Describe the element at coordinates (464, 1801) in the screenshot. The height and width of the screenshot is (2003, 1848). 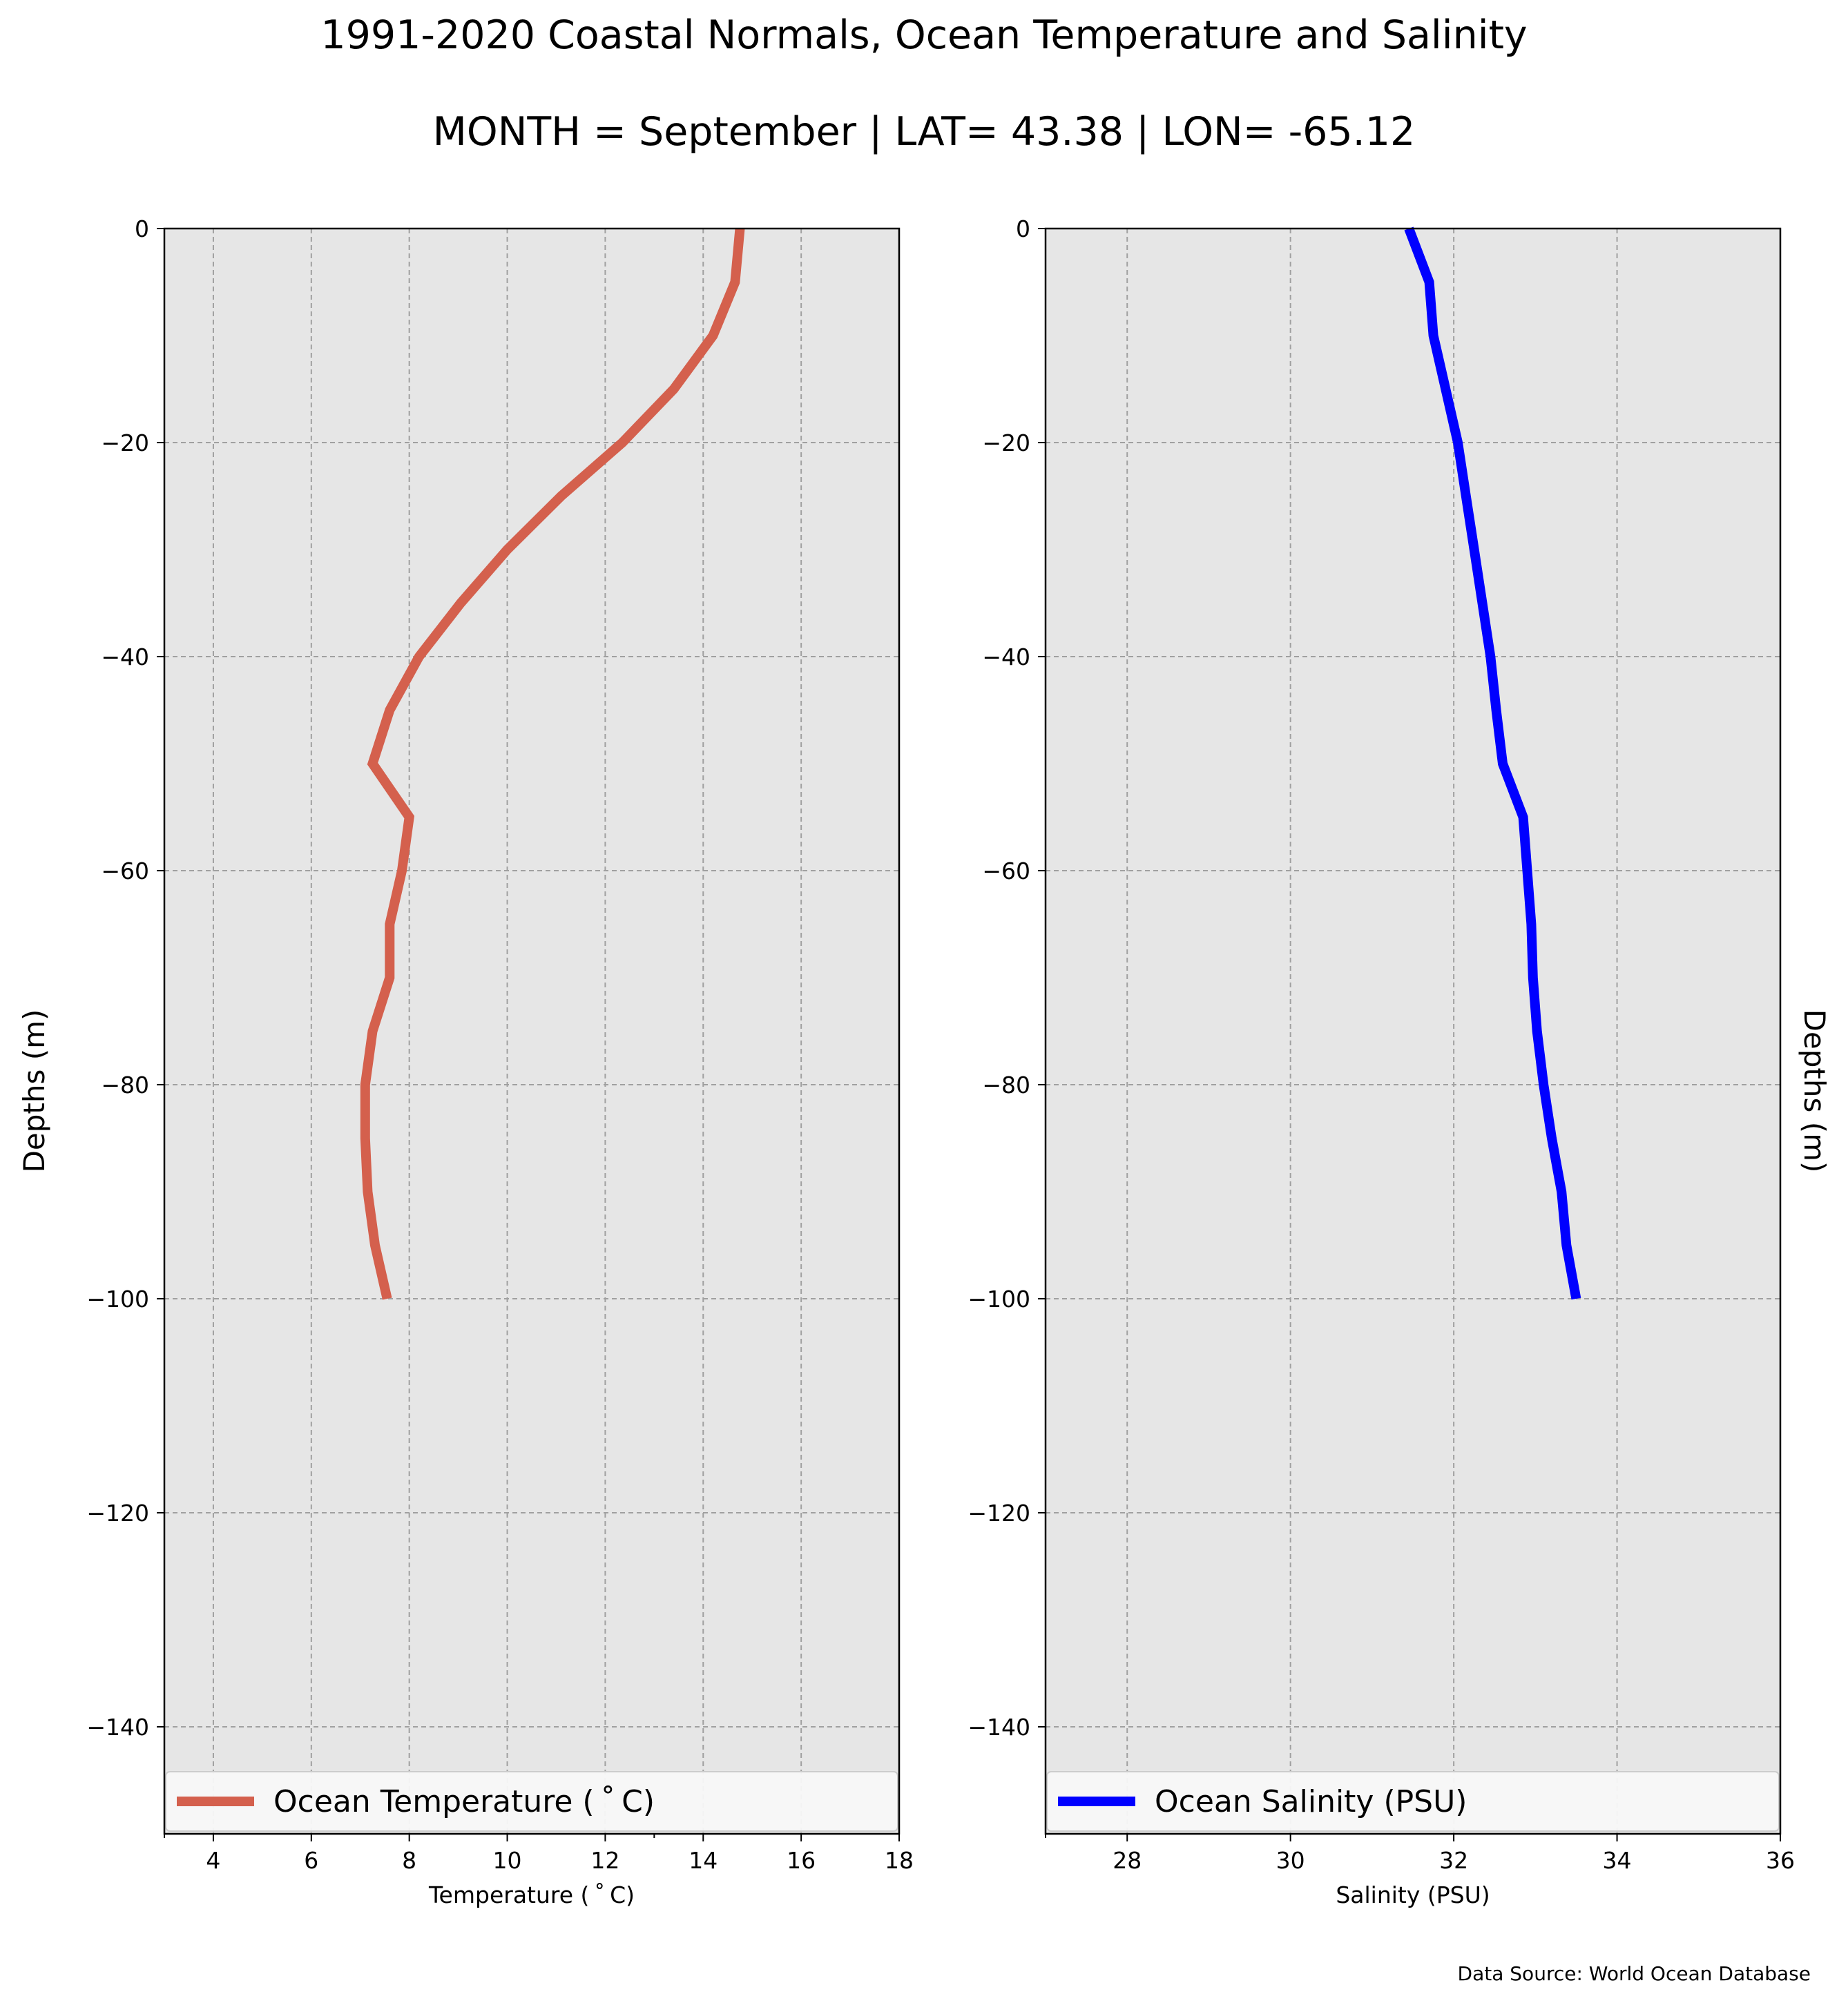
I see `legend-label: Ocean Temperature ( ˚ C)` at that location.